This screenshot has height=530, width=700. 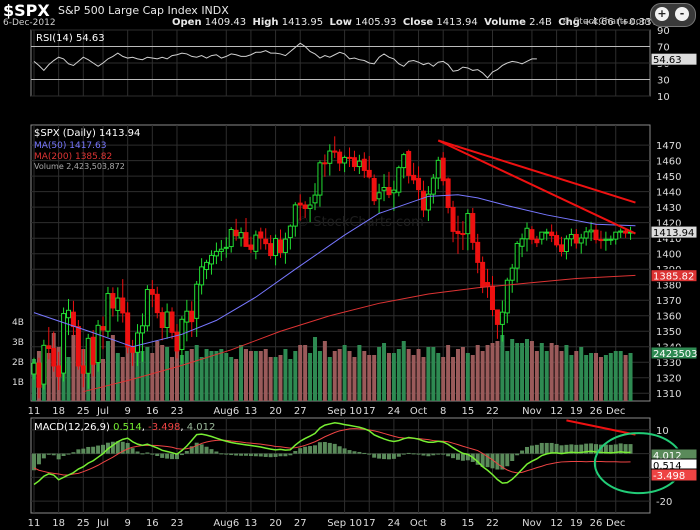 I want to click on zoom-control: + -, so click(x=673, y=15).